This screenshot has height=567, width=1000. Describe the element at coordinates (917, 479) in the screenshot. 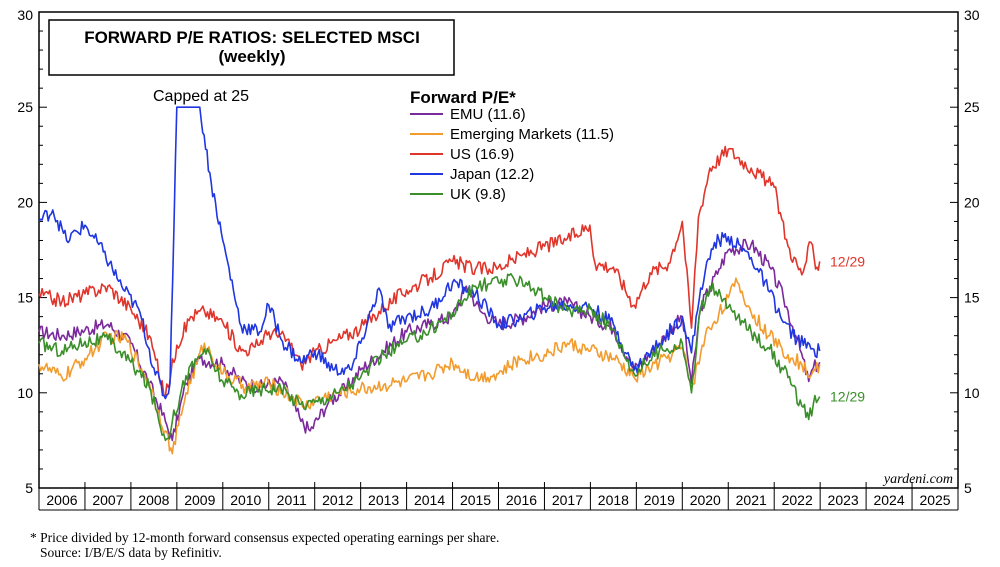

I see `credit-label: yardeni.com` at that location.